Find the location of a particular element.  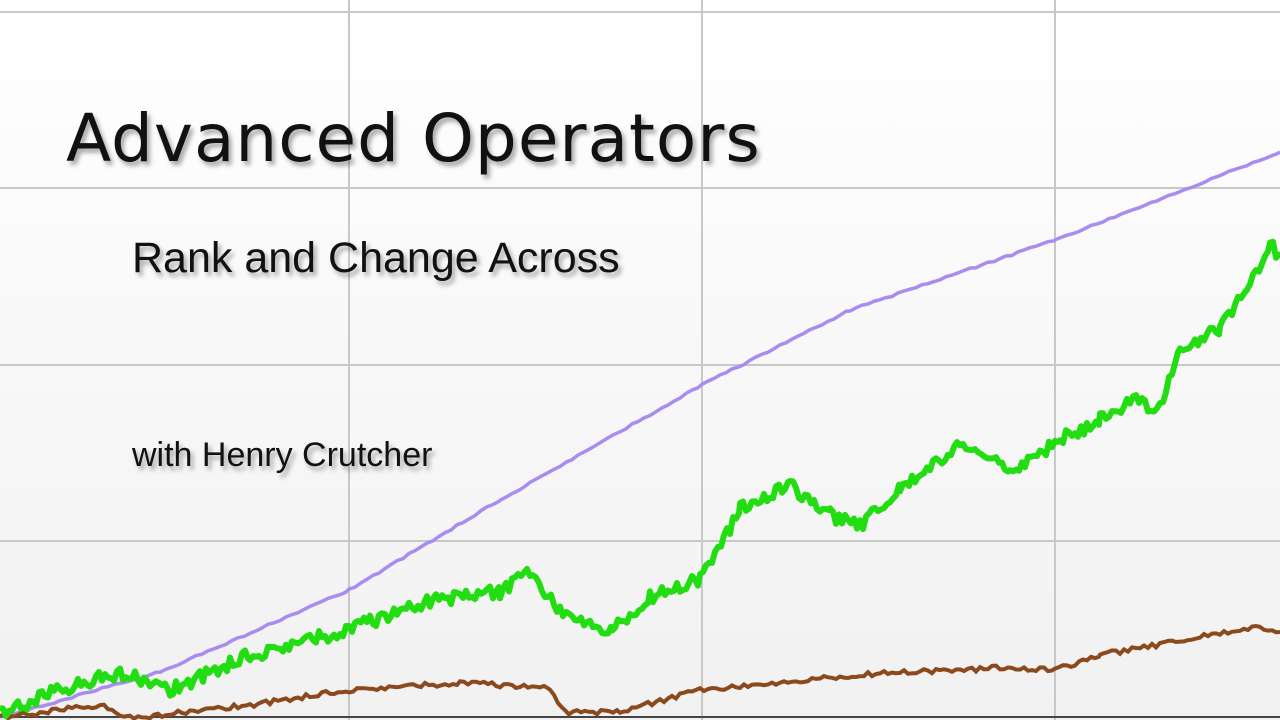

decor-line is located at coordinates (640, 671).